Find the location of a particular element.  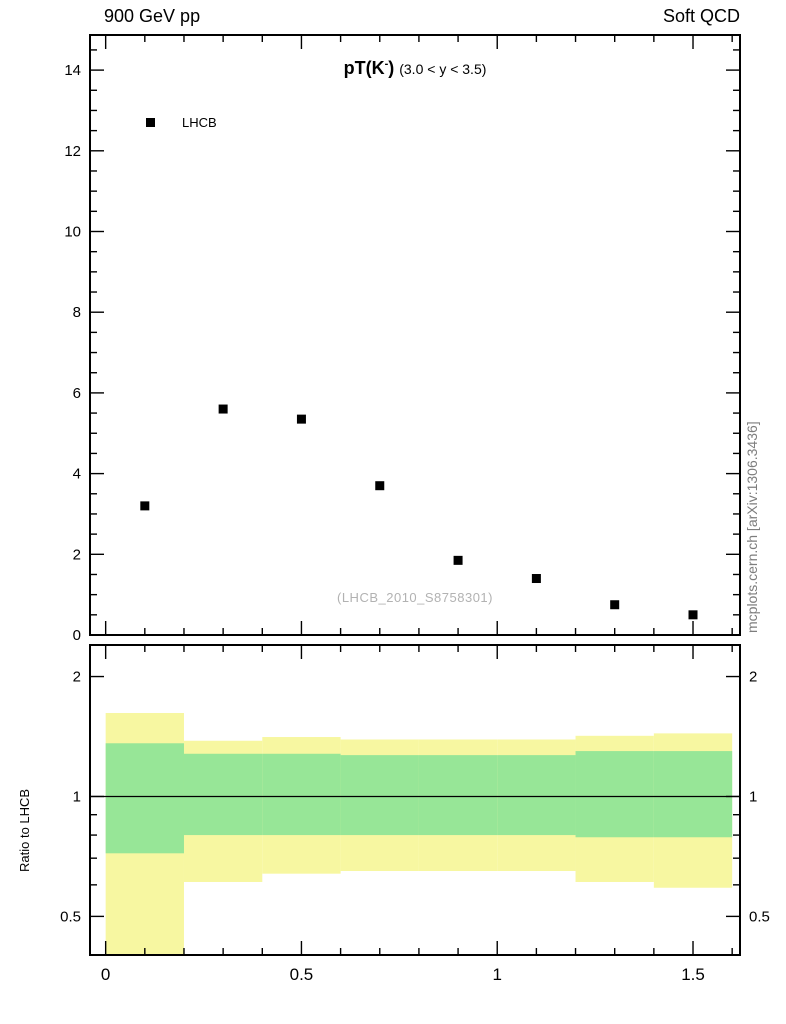

y-tick-label: 0 is located at coordinates (77, 635).